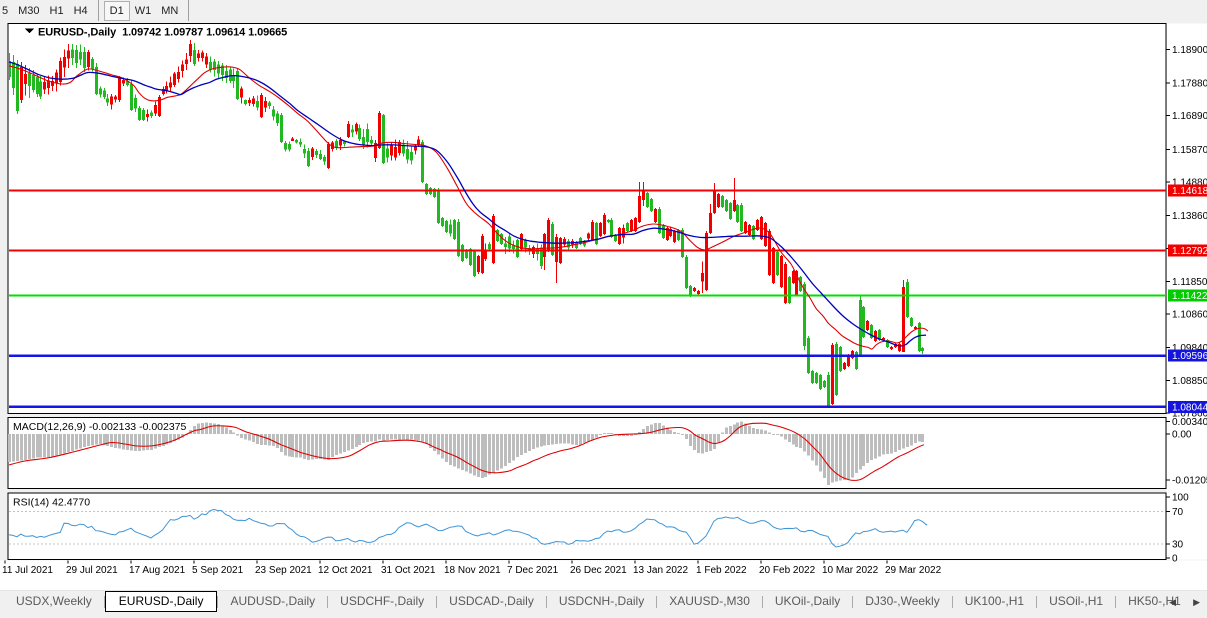 The image size is (1207, 618). What do you see at coordinates (1189, 191) in the screenshot?
I see `svg-text: 1.14618` at bounding box center [1189, 191].